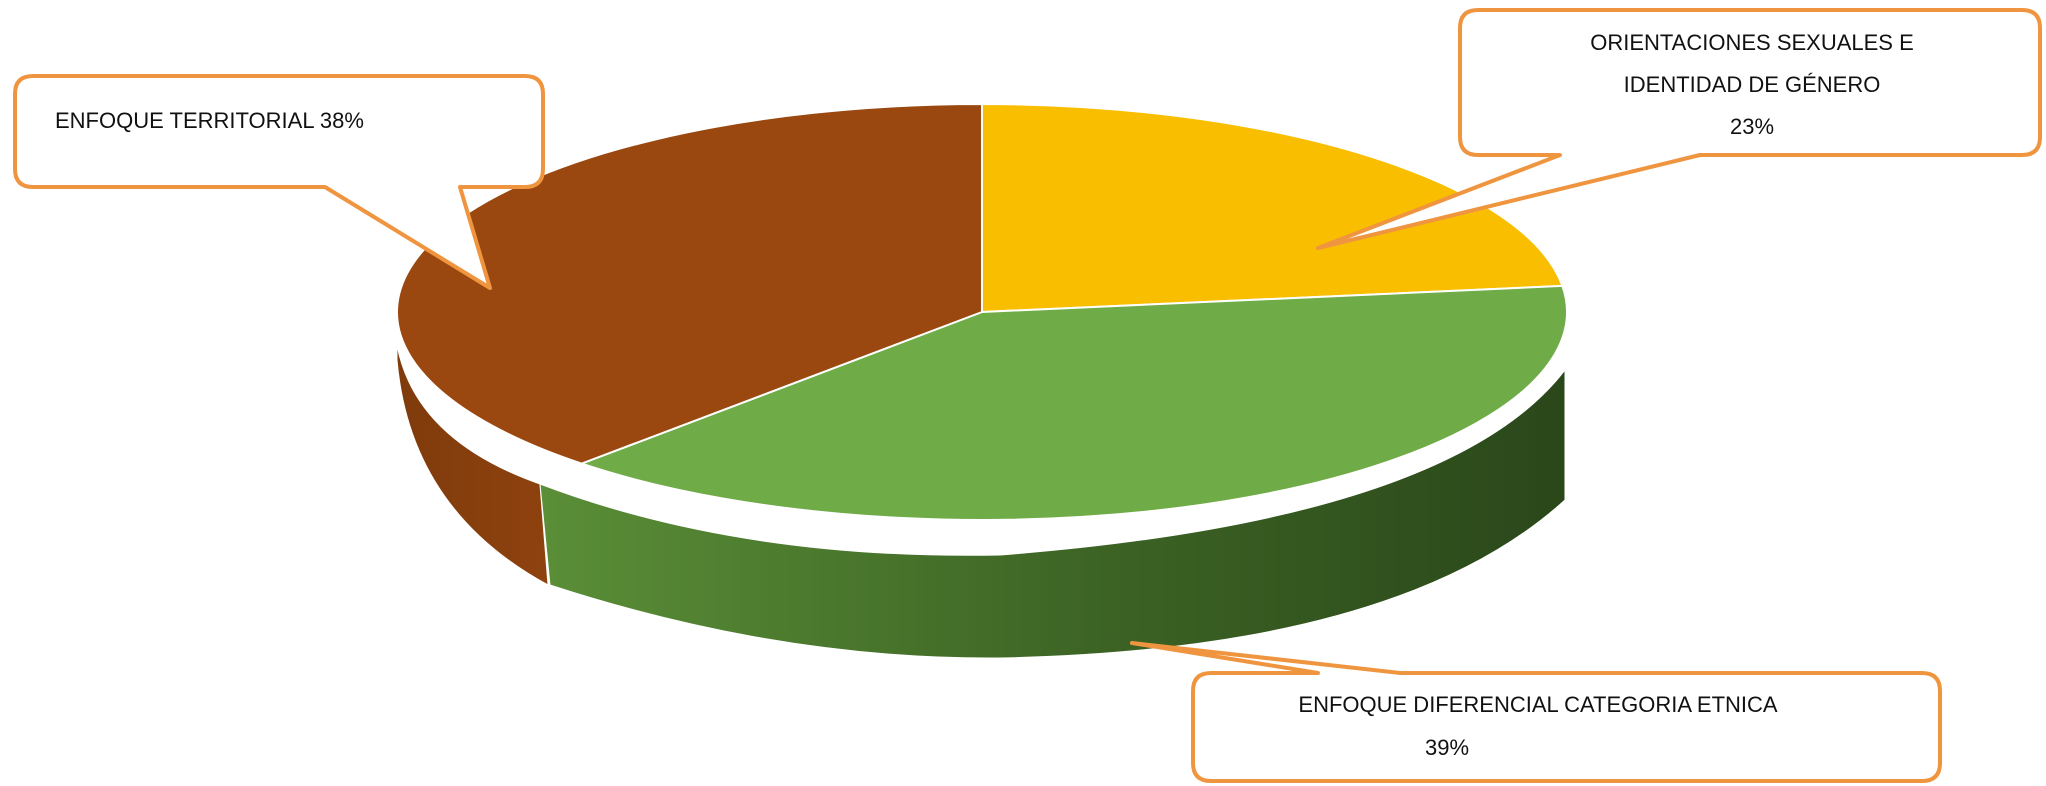 The height and width of the screenshot is (786, 2046). What do you see at coordinates (1447, 747) in the screenshot?
I see `callout-label-1-line-1: 39%` at bounding box center [1447, 747].